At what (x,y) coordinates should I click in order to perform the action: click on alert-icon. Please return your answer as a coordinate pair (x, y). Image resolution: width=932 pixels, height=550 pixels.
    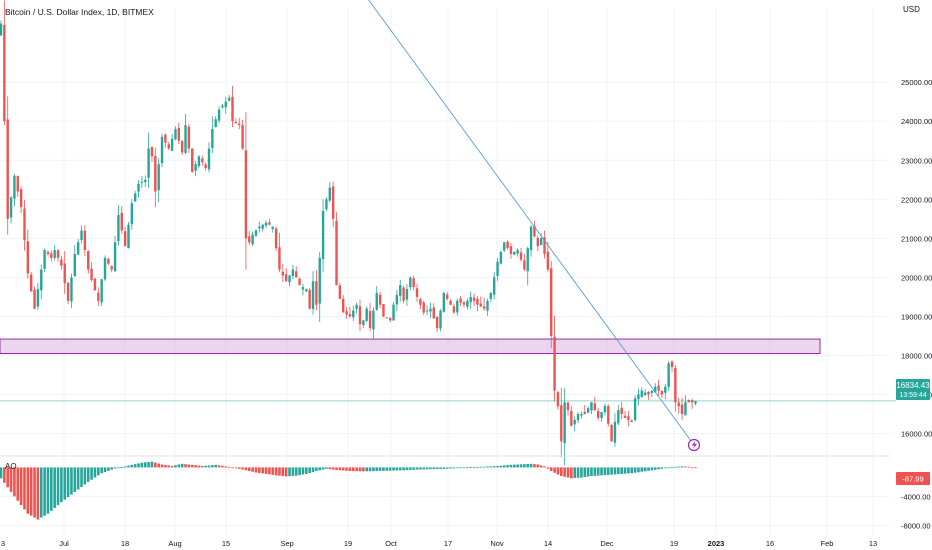
    Looking at the image, I should click on (694, 445).